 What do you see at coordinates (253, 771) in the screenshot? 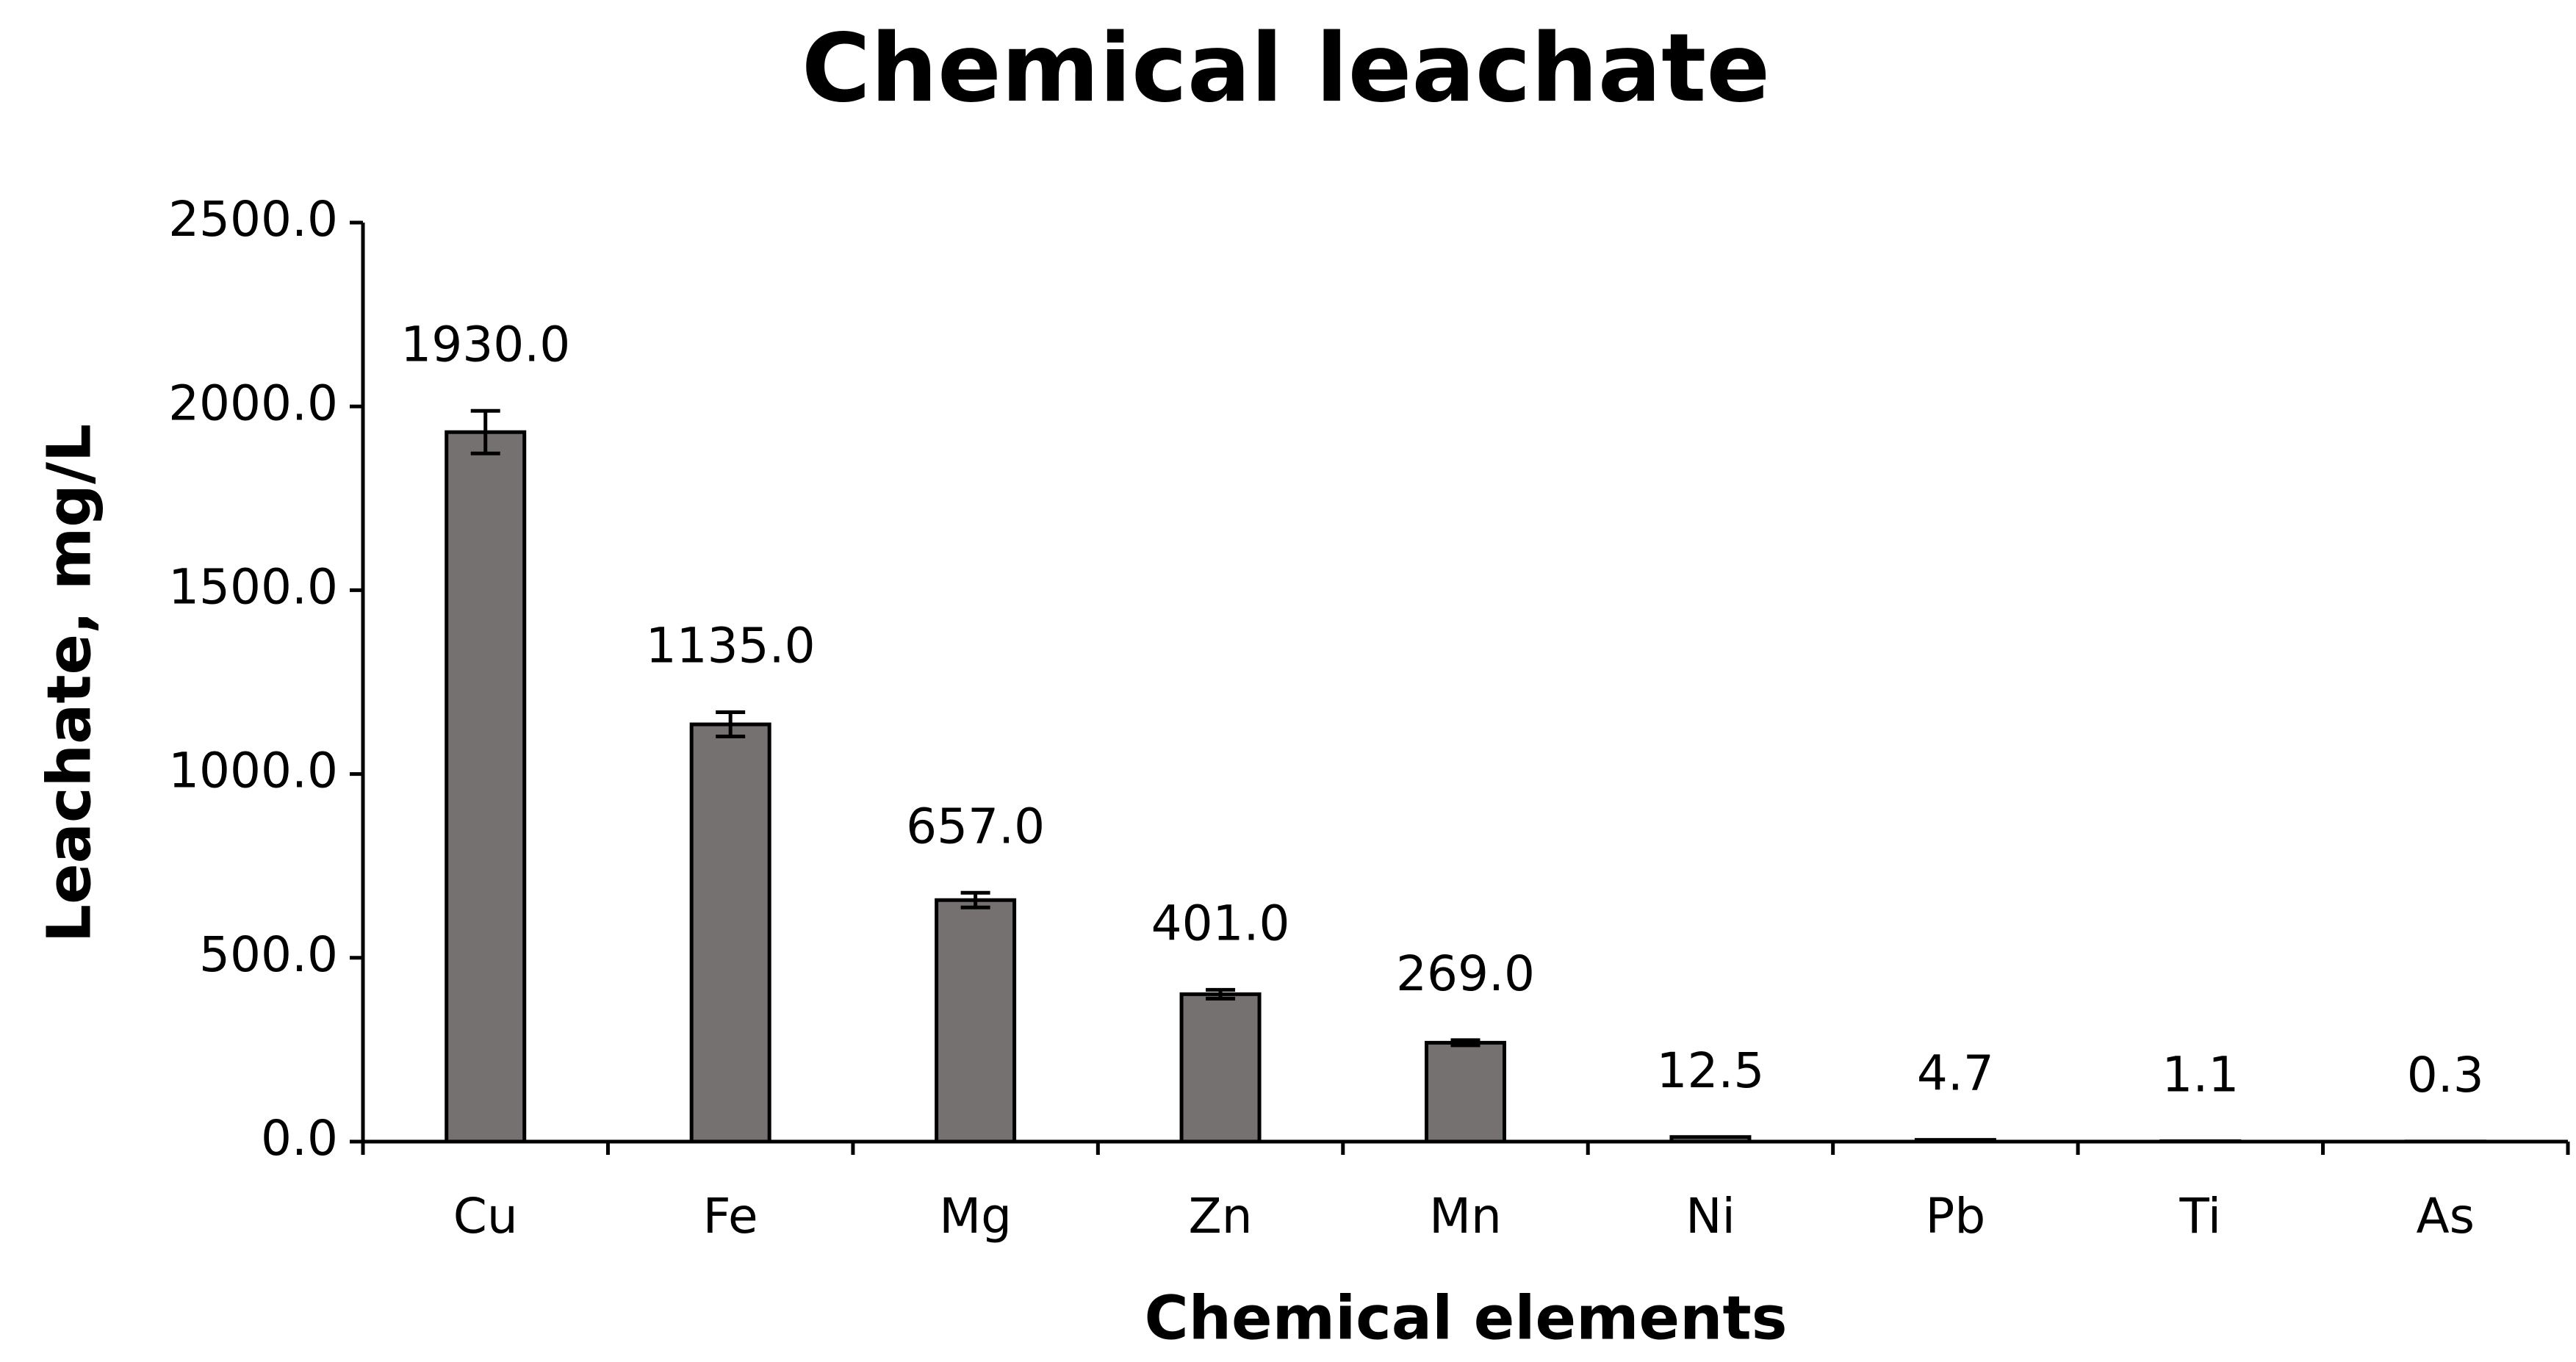
I see `y-tick-label: 1000.0` at bounding box center [253, 771].